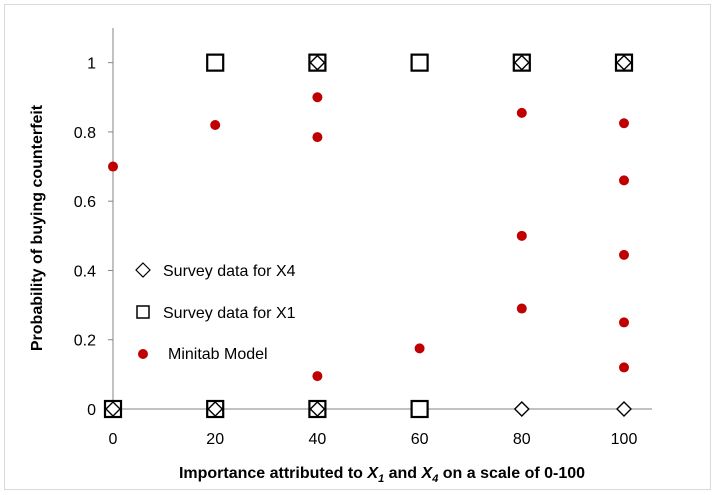 Image resolution: width=716 pixels, height=495 pixels. I want to click on y-tick-label: 0.2, so click(85, 341).